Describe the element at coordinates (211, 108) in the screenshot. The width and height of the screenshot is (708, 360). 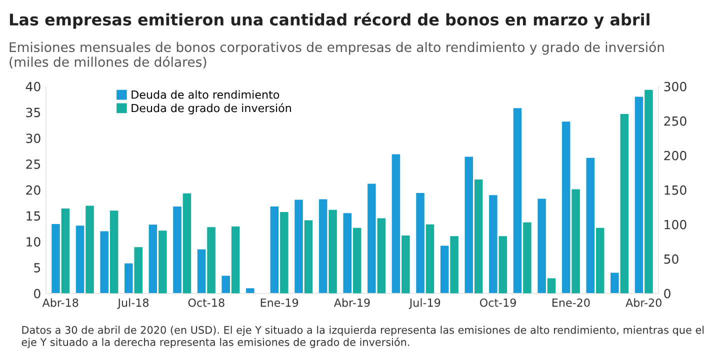
I see `legend-label: Deuda de grado de inversión` at that location.